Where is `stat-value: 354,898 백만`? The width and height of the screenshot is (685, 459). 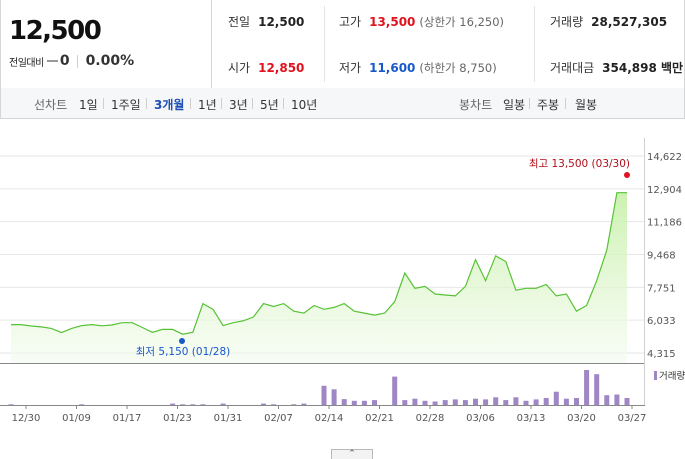
stat-value: 354,898 백만 is located at coordinates (643, 68).